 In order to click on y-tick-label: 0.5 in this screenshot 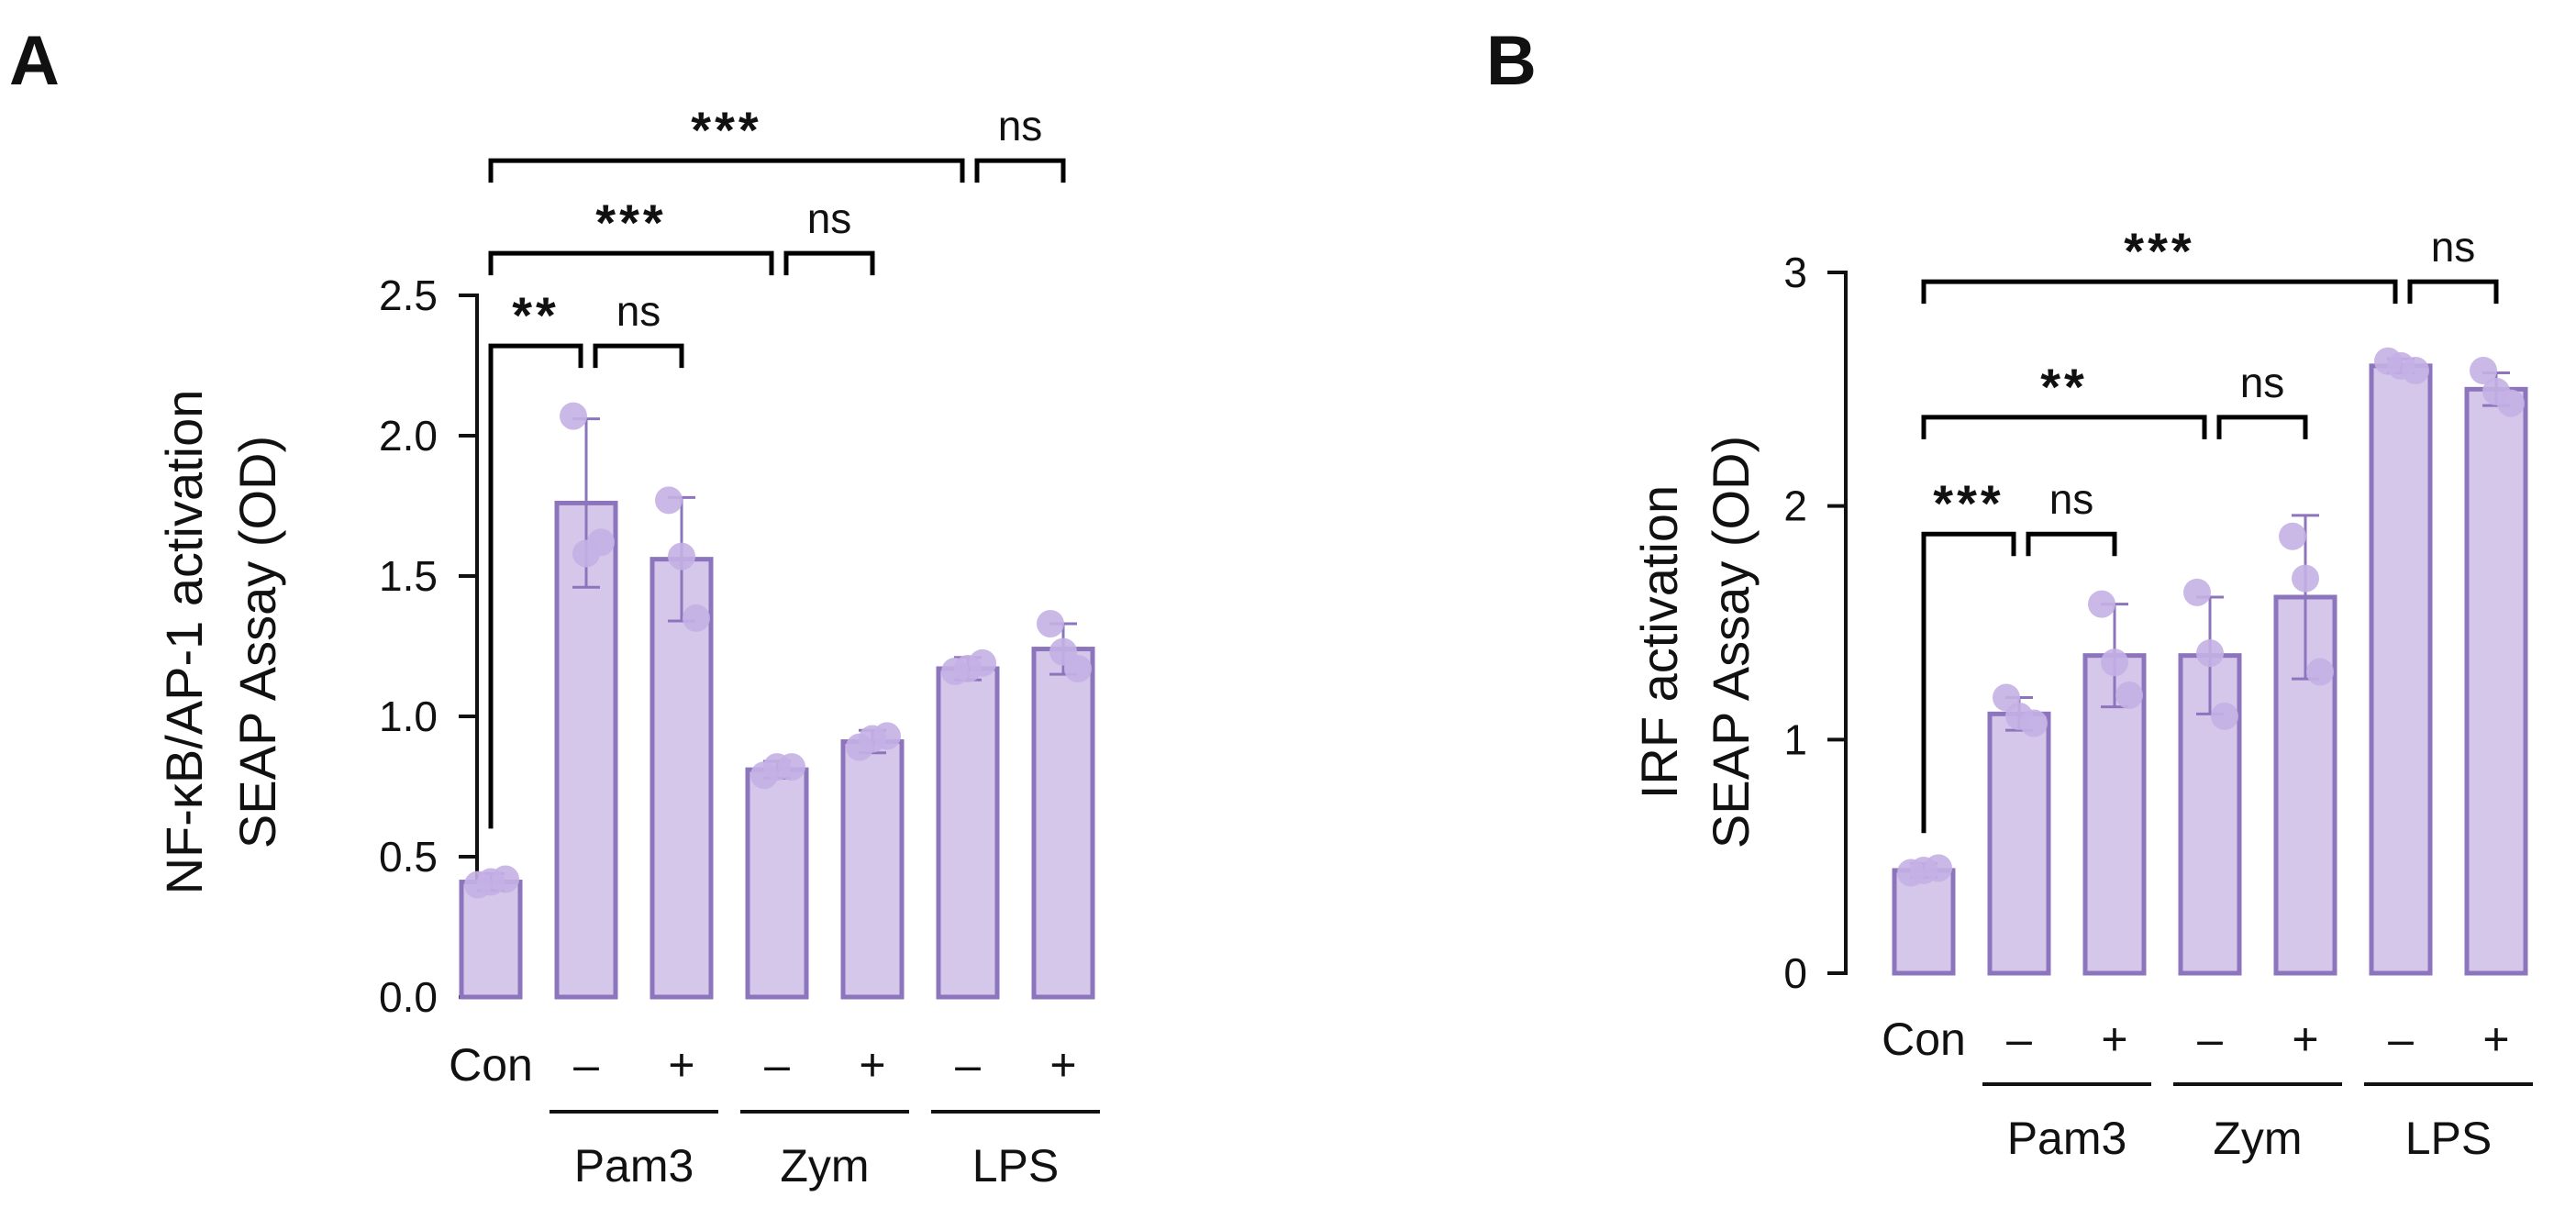, I will do `click(408, 857)`.